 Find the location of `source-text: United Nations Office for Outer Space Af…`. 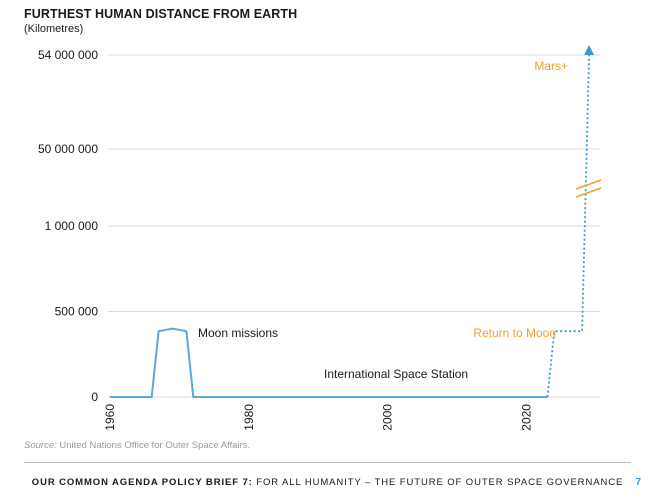

source-text: United Nations Office for Outer Space Af… is located at coordinates (155, 445).